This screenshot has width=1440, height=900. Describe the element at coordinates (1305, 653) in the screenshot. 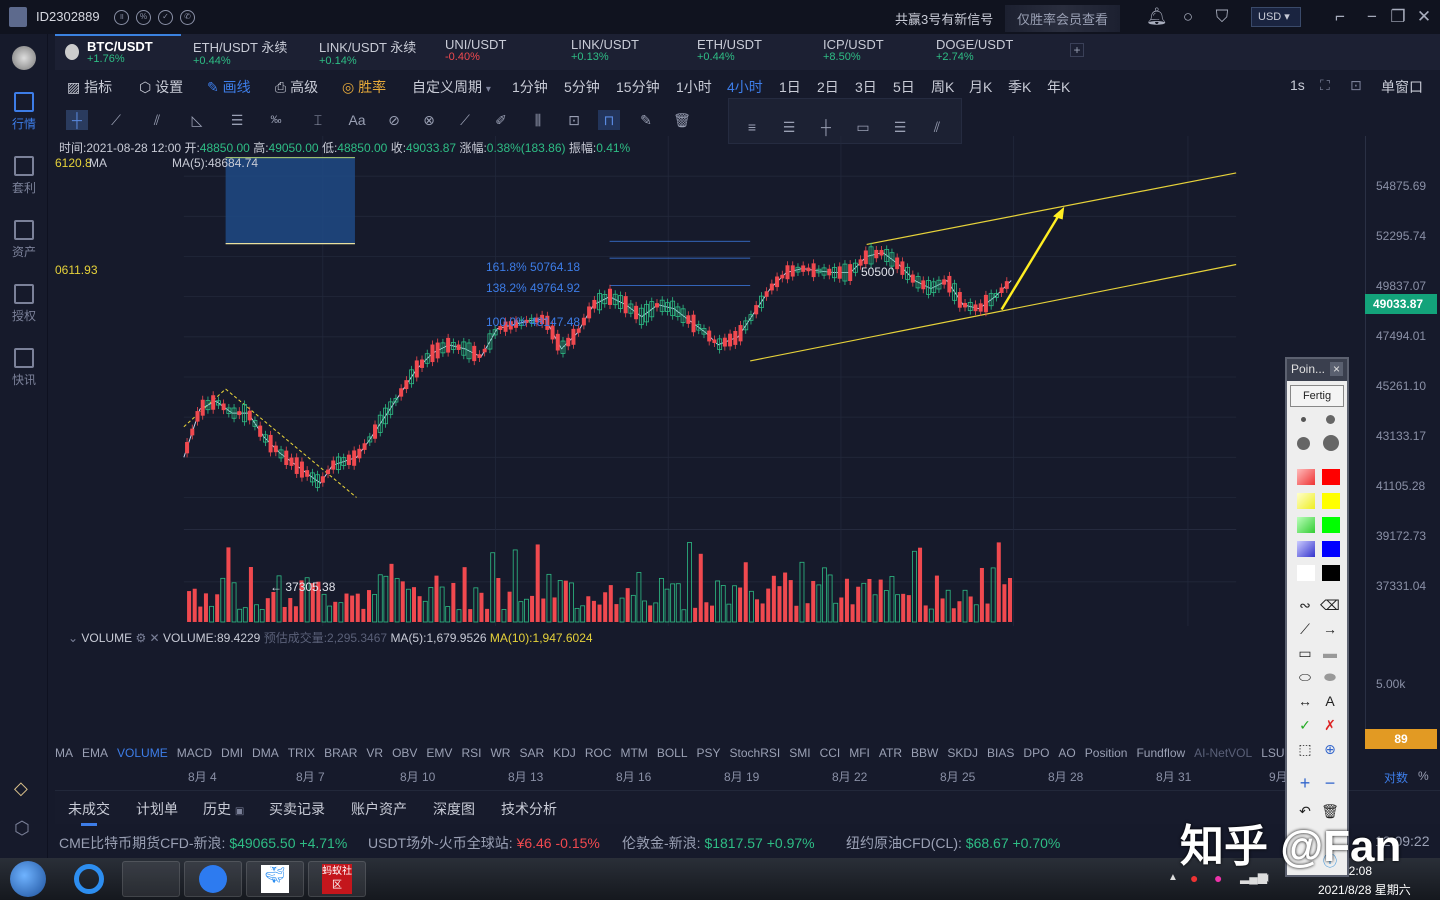

I see `rectangle-tool-icon: ▭` at that location.